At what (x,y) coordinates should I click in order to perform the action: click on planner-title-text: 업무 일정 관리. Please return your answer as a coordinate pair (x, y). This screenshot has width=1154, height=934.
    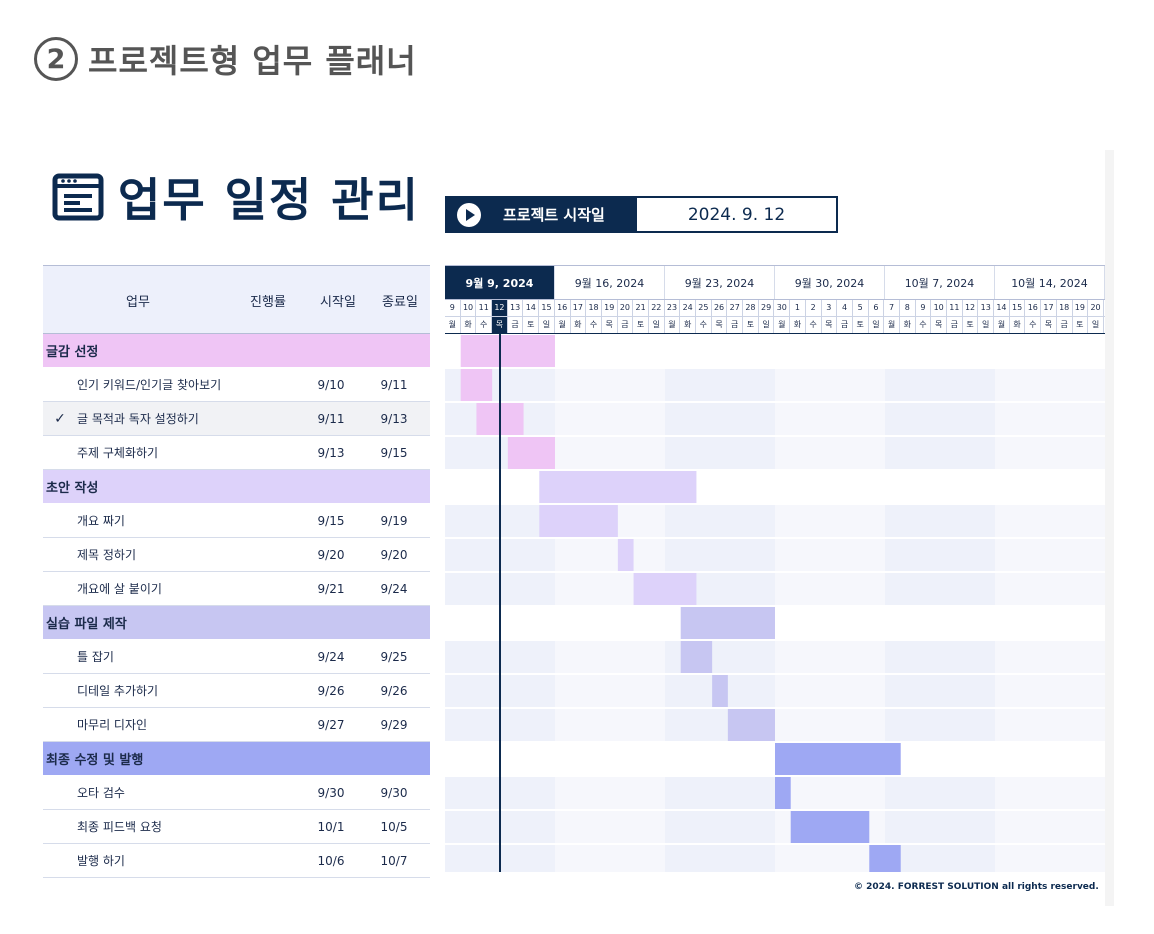
    Looking at the image, I should click on (269, 200).